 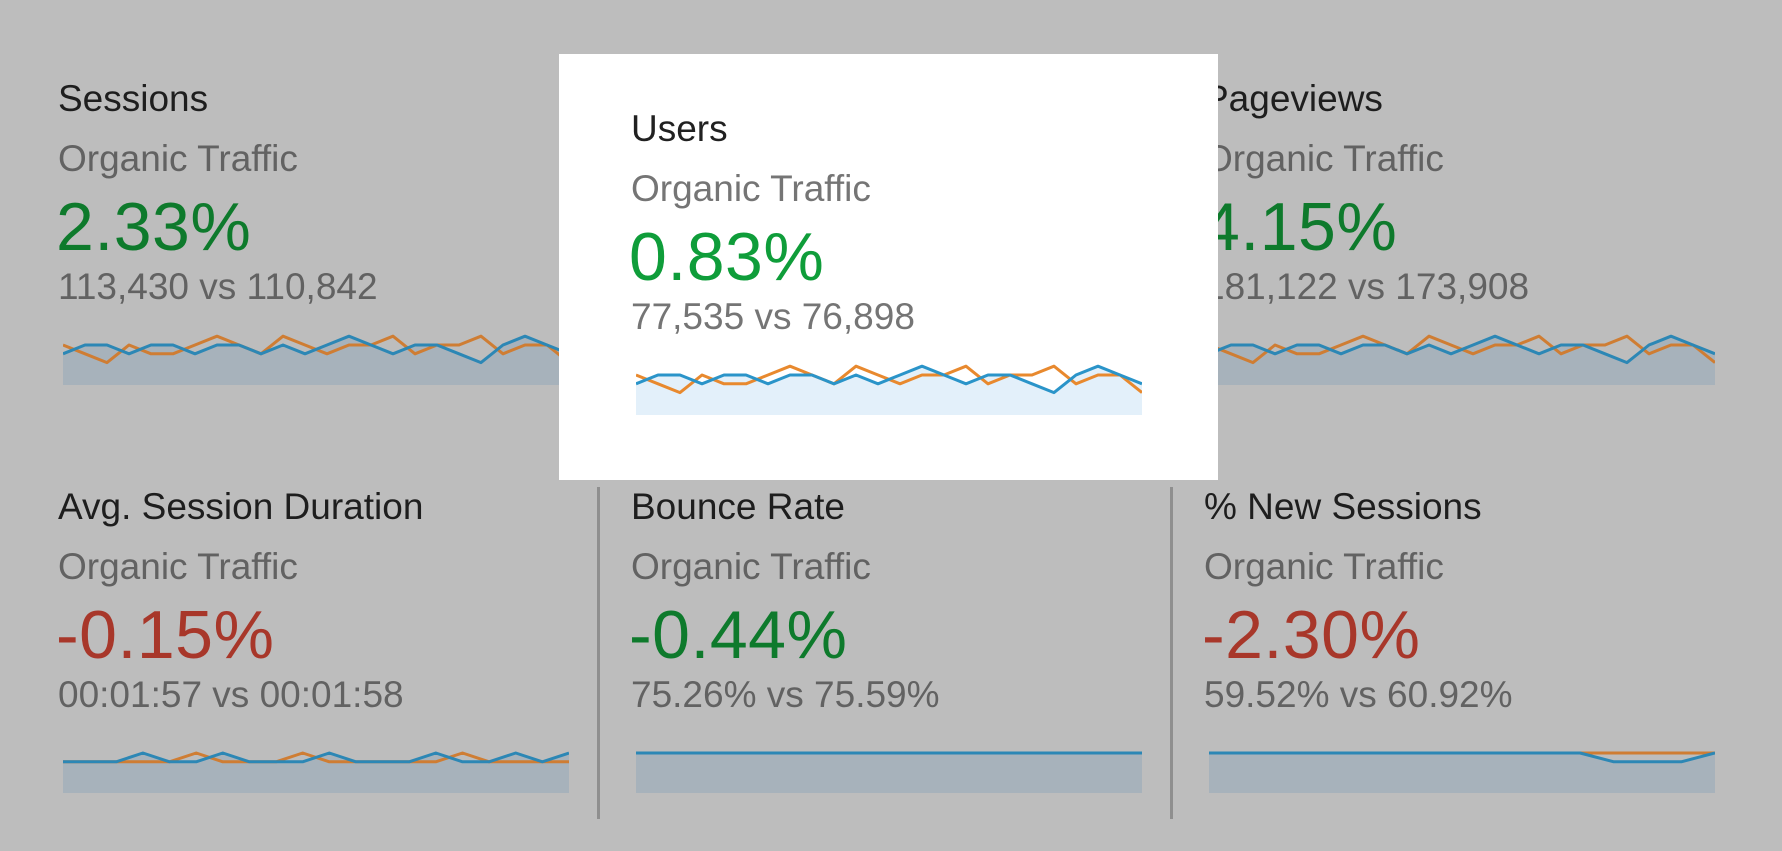 I want to click on metric-title: Bounce Rate, so click(x=738, y=506).